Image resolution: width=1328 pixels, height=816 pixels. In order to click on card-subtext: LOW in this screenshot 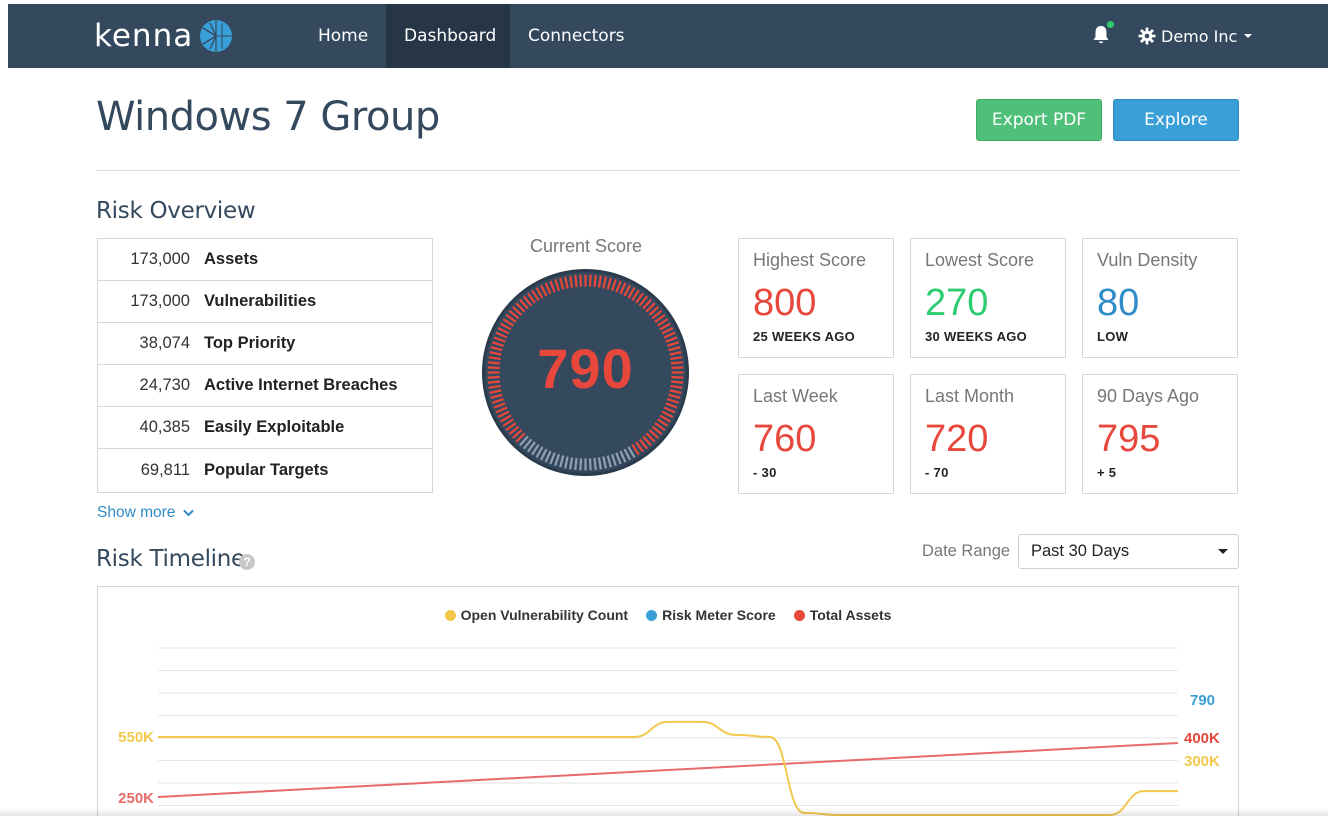, I will do `click(1113, 336)`.